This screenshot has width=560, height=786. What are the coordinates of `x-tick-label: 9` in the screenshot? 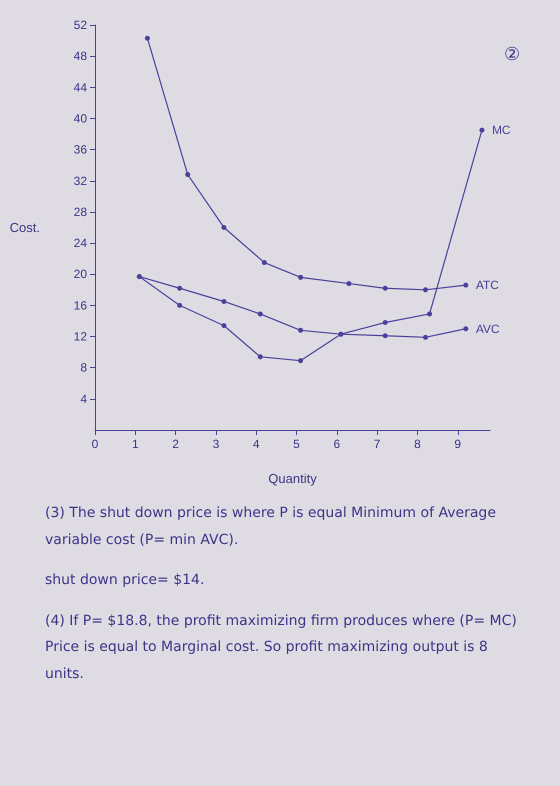 It's located at (458, 444).